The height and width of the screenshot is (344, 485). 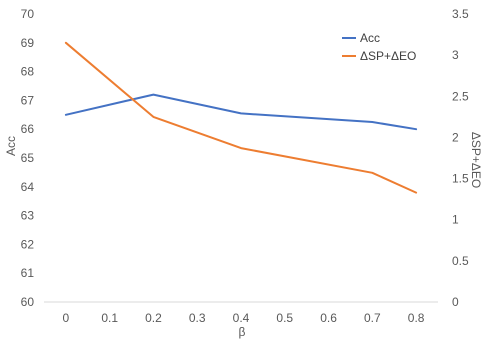 I want to click on left-tick-label: 65, so click(x=28, y=158).